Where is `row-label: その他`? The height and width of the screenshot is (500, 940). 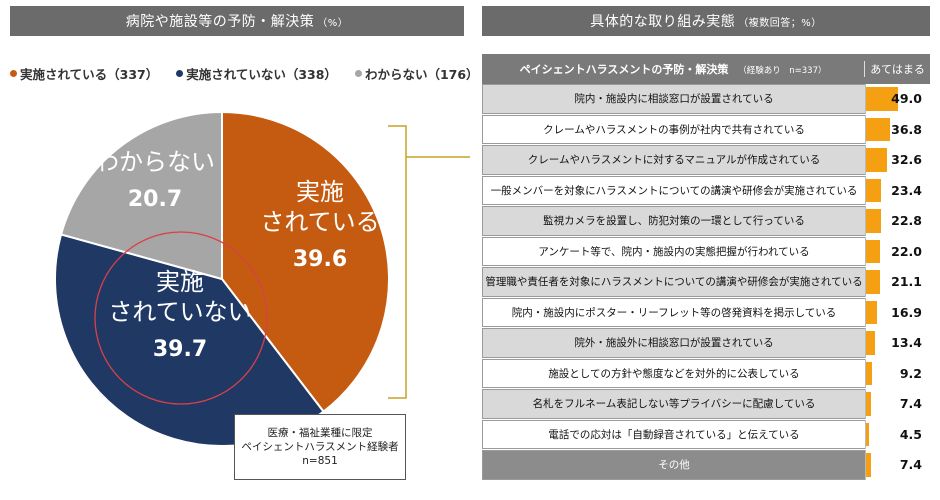 row-label: その他 is located at coordinates (673, 465).